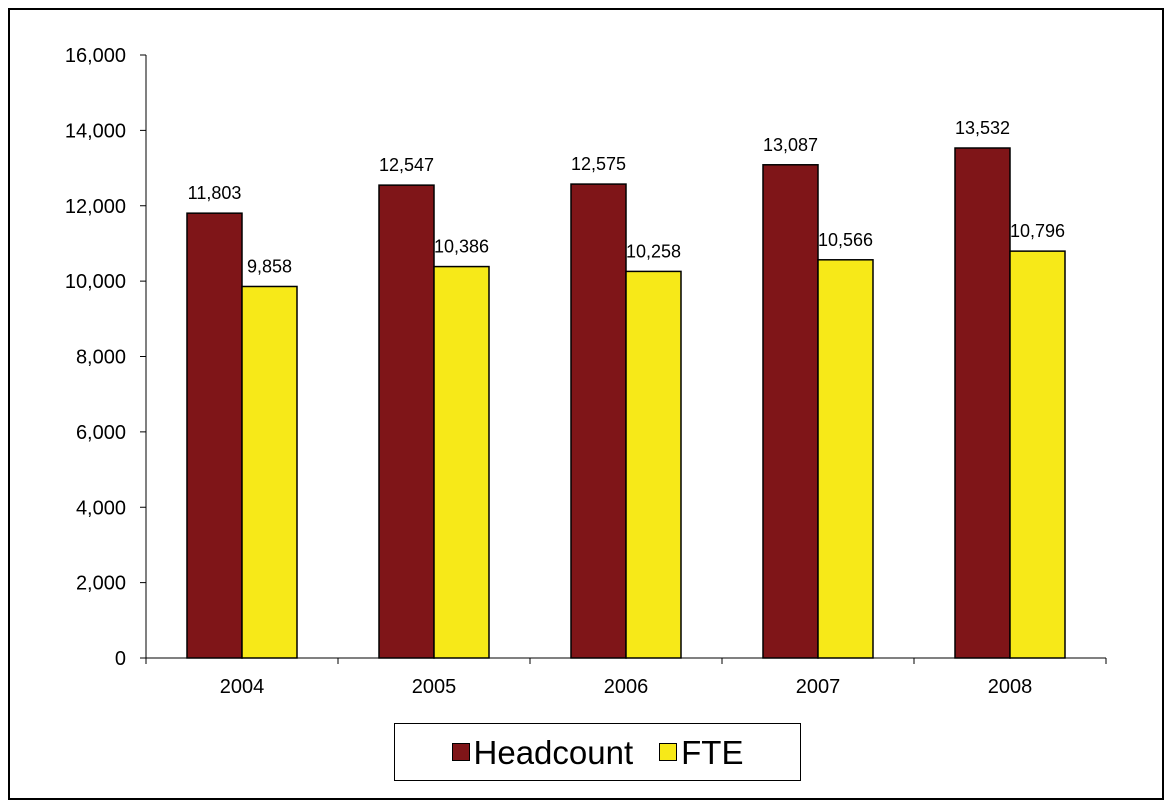 The width and height of the screenshot is (1172, 808). I want to click on y-tick-label: 2,000, so click(101, 584).